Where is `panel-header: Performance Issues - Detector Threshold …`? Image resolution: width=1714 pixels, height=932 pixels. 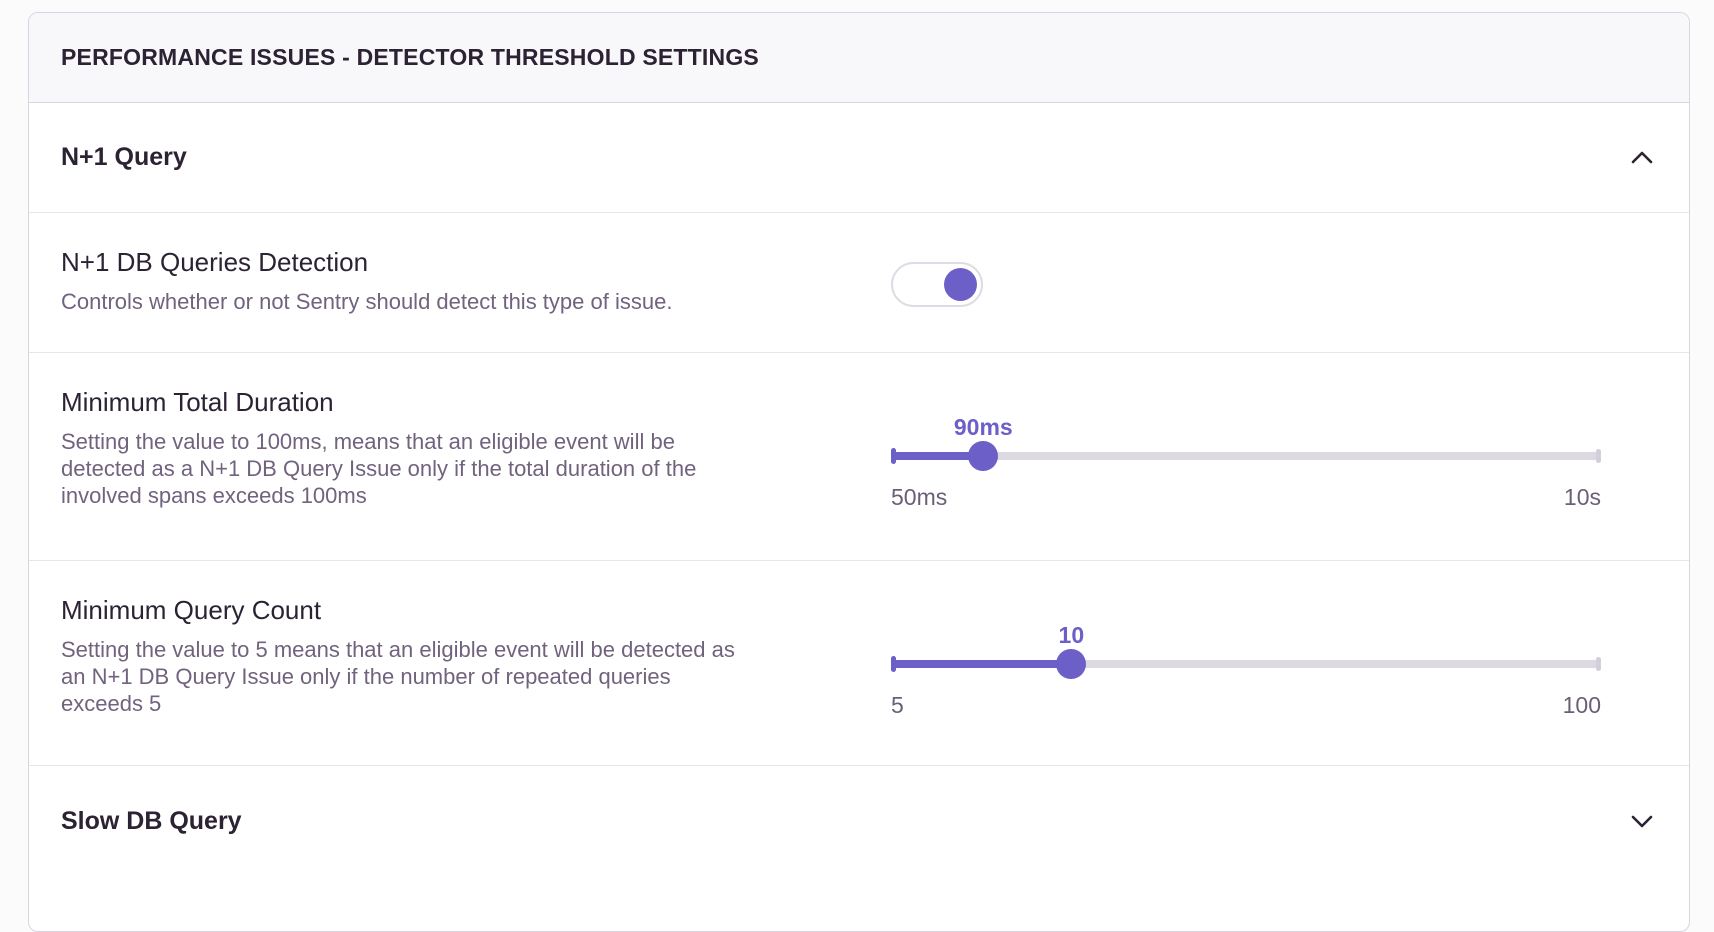
panel-header: Performance Issues - Detector Threshold … is located at coordinates (859, 58).